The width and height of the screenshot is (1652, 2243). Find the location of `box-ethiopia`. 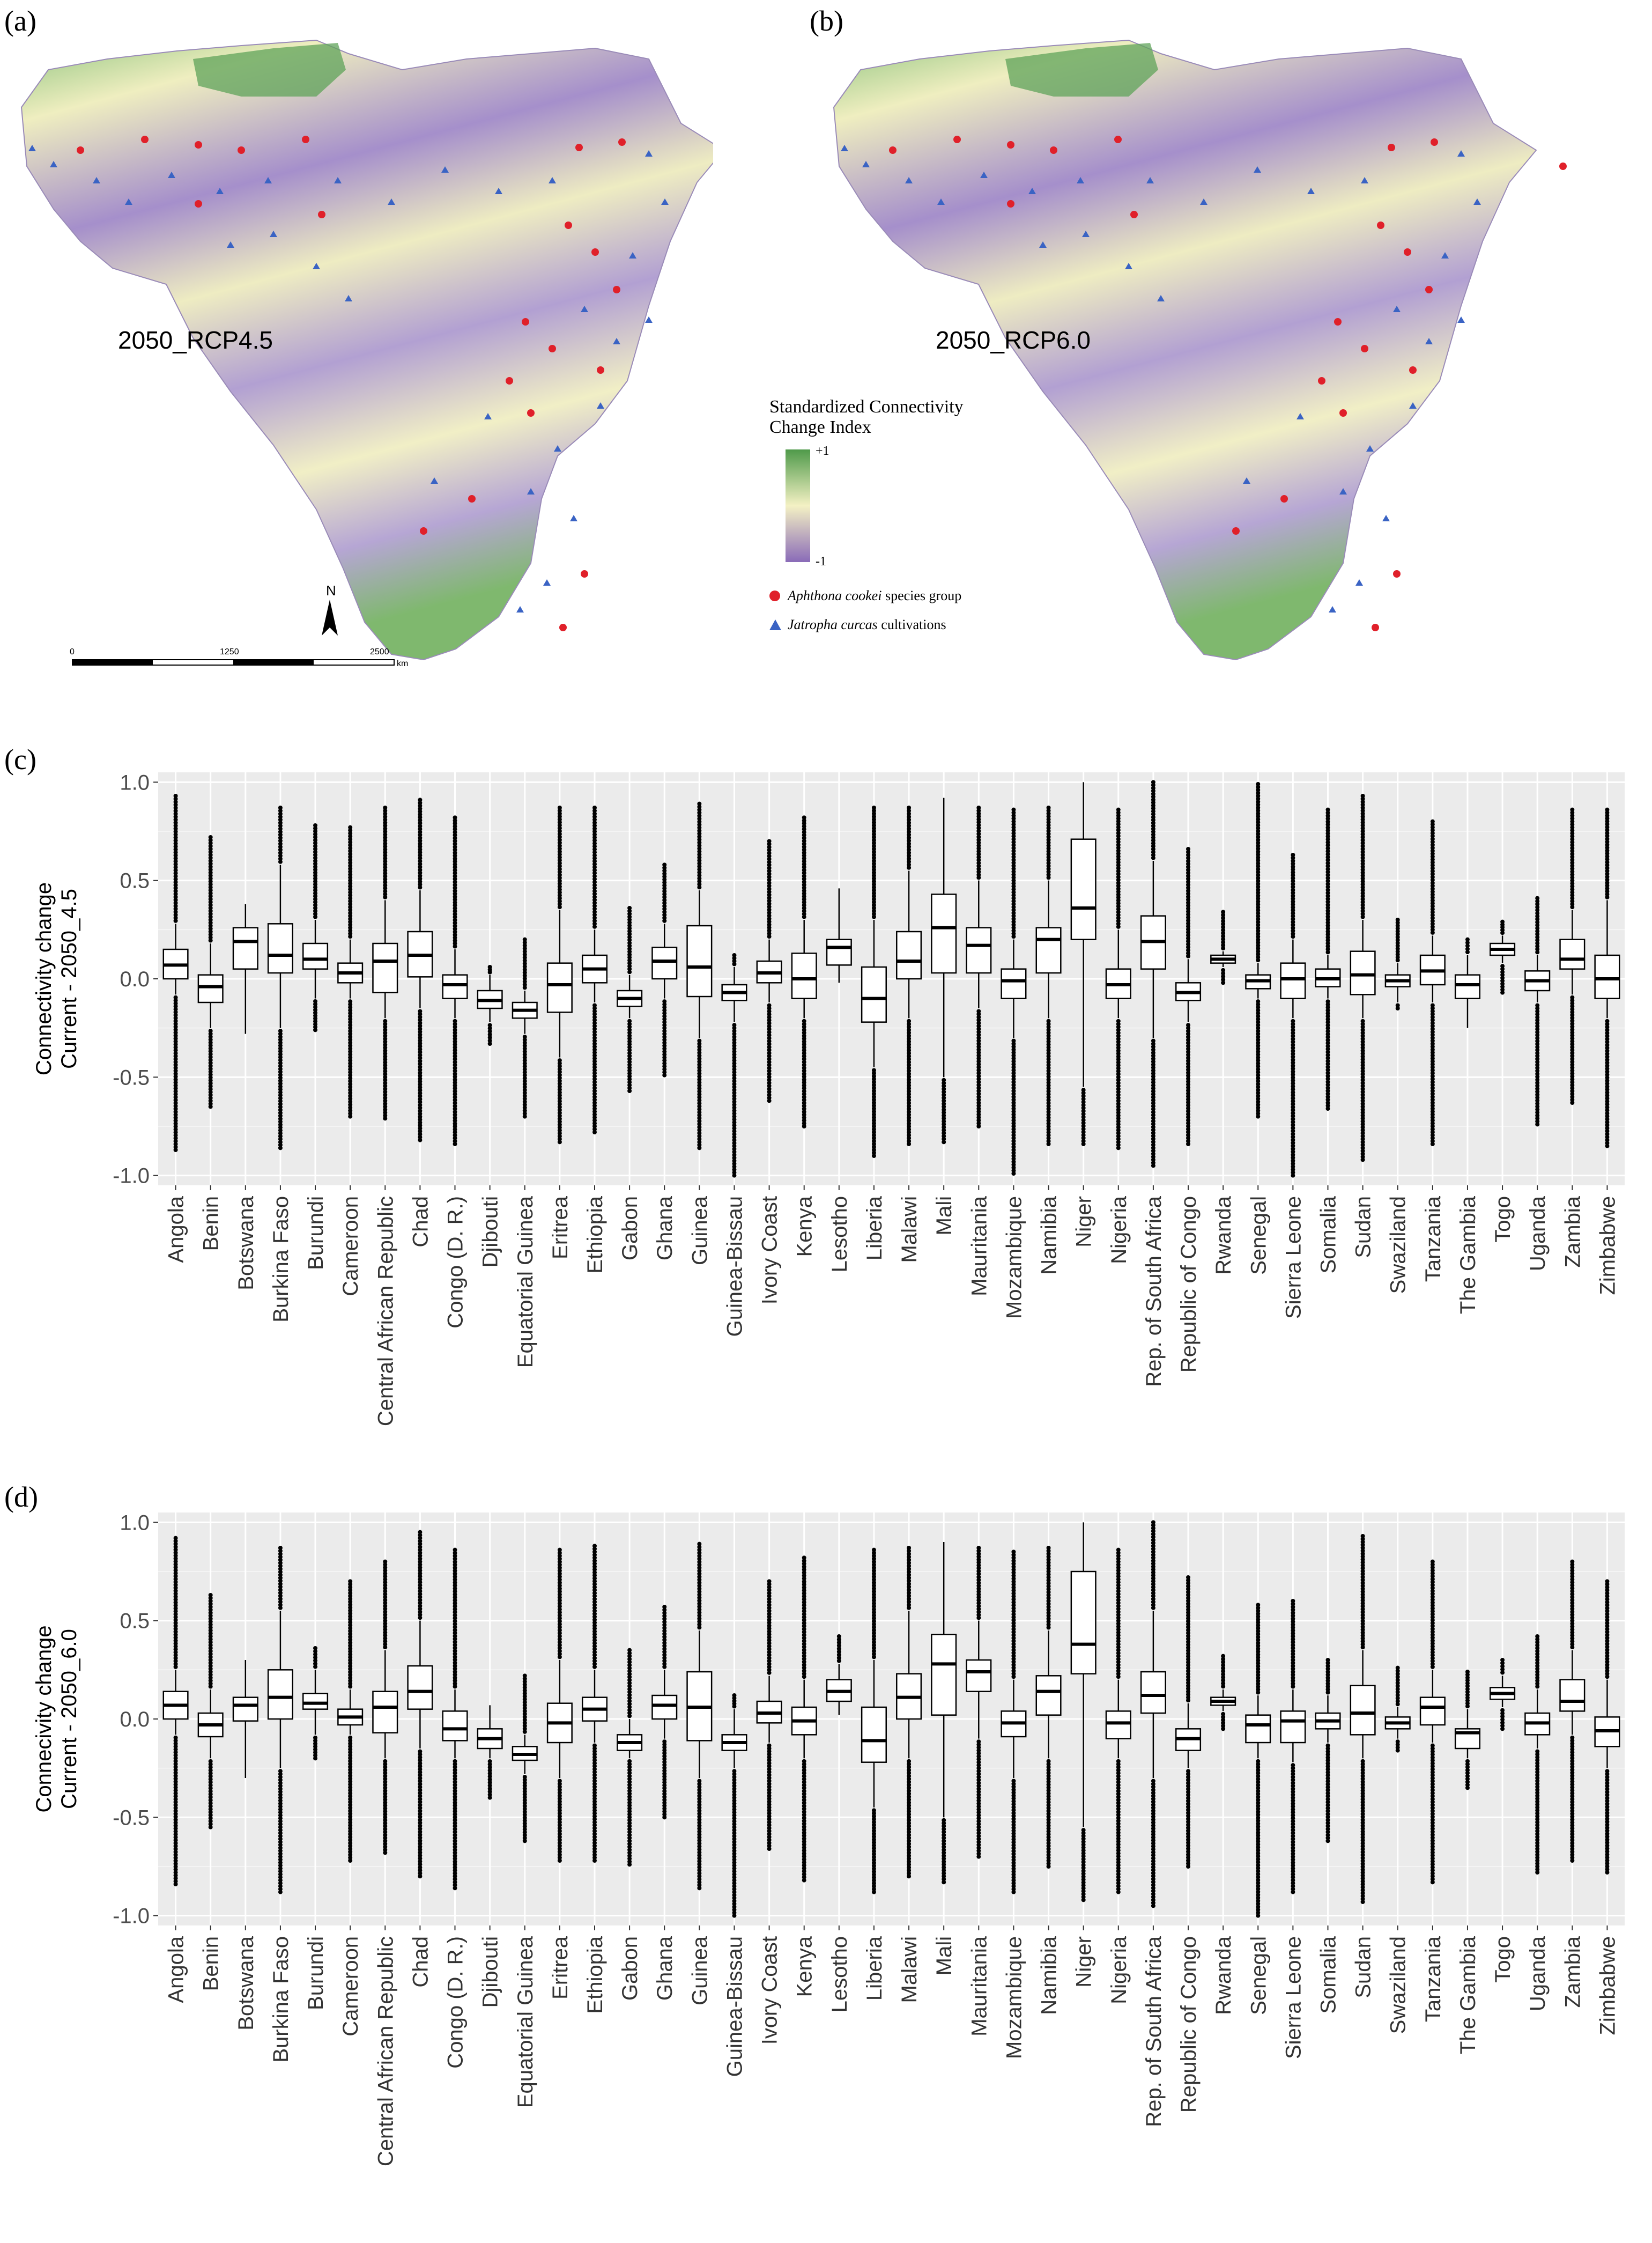

box-ethiopia is located at coordinates (594, 970).